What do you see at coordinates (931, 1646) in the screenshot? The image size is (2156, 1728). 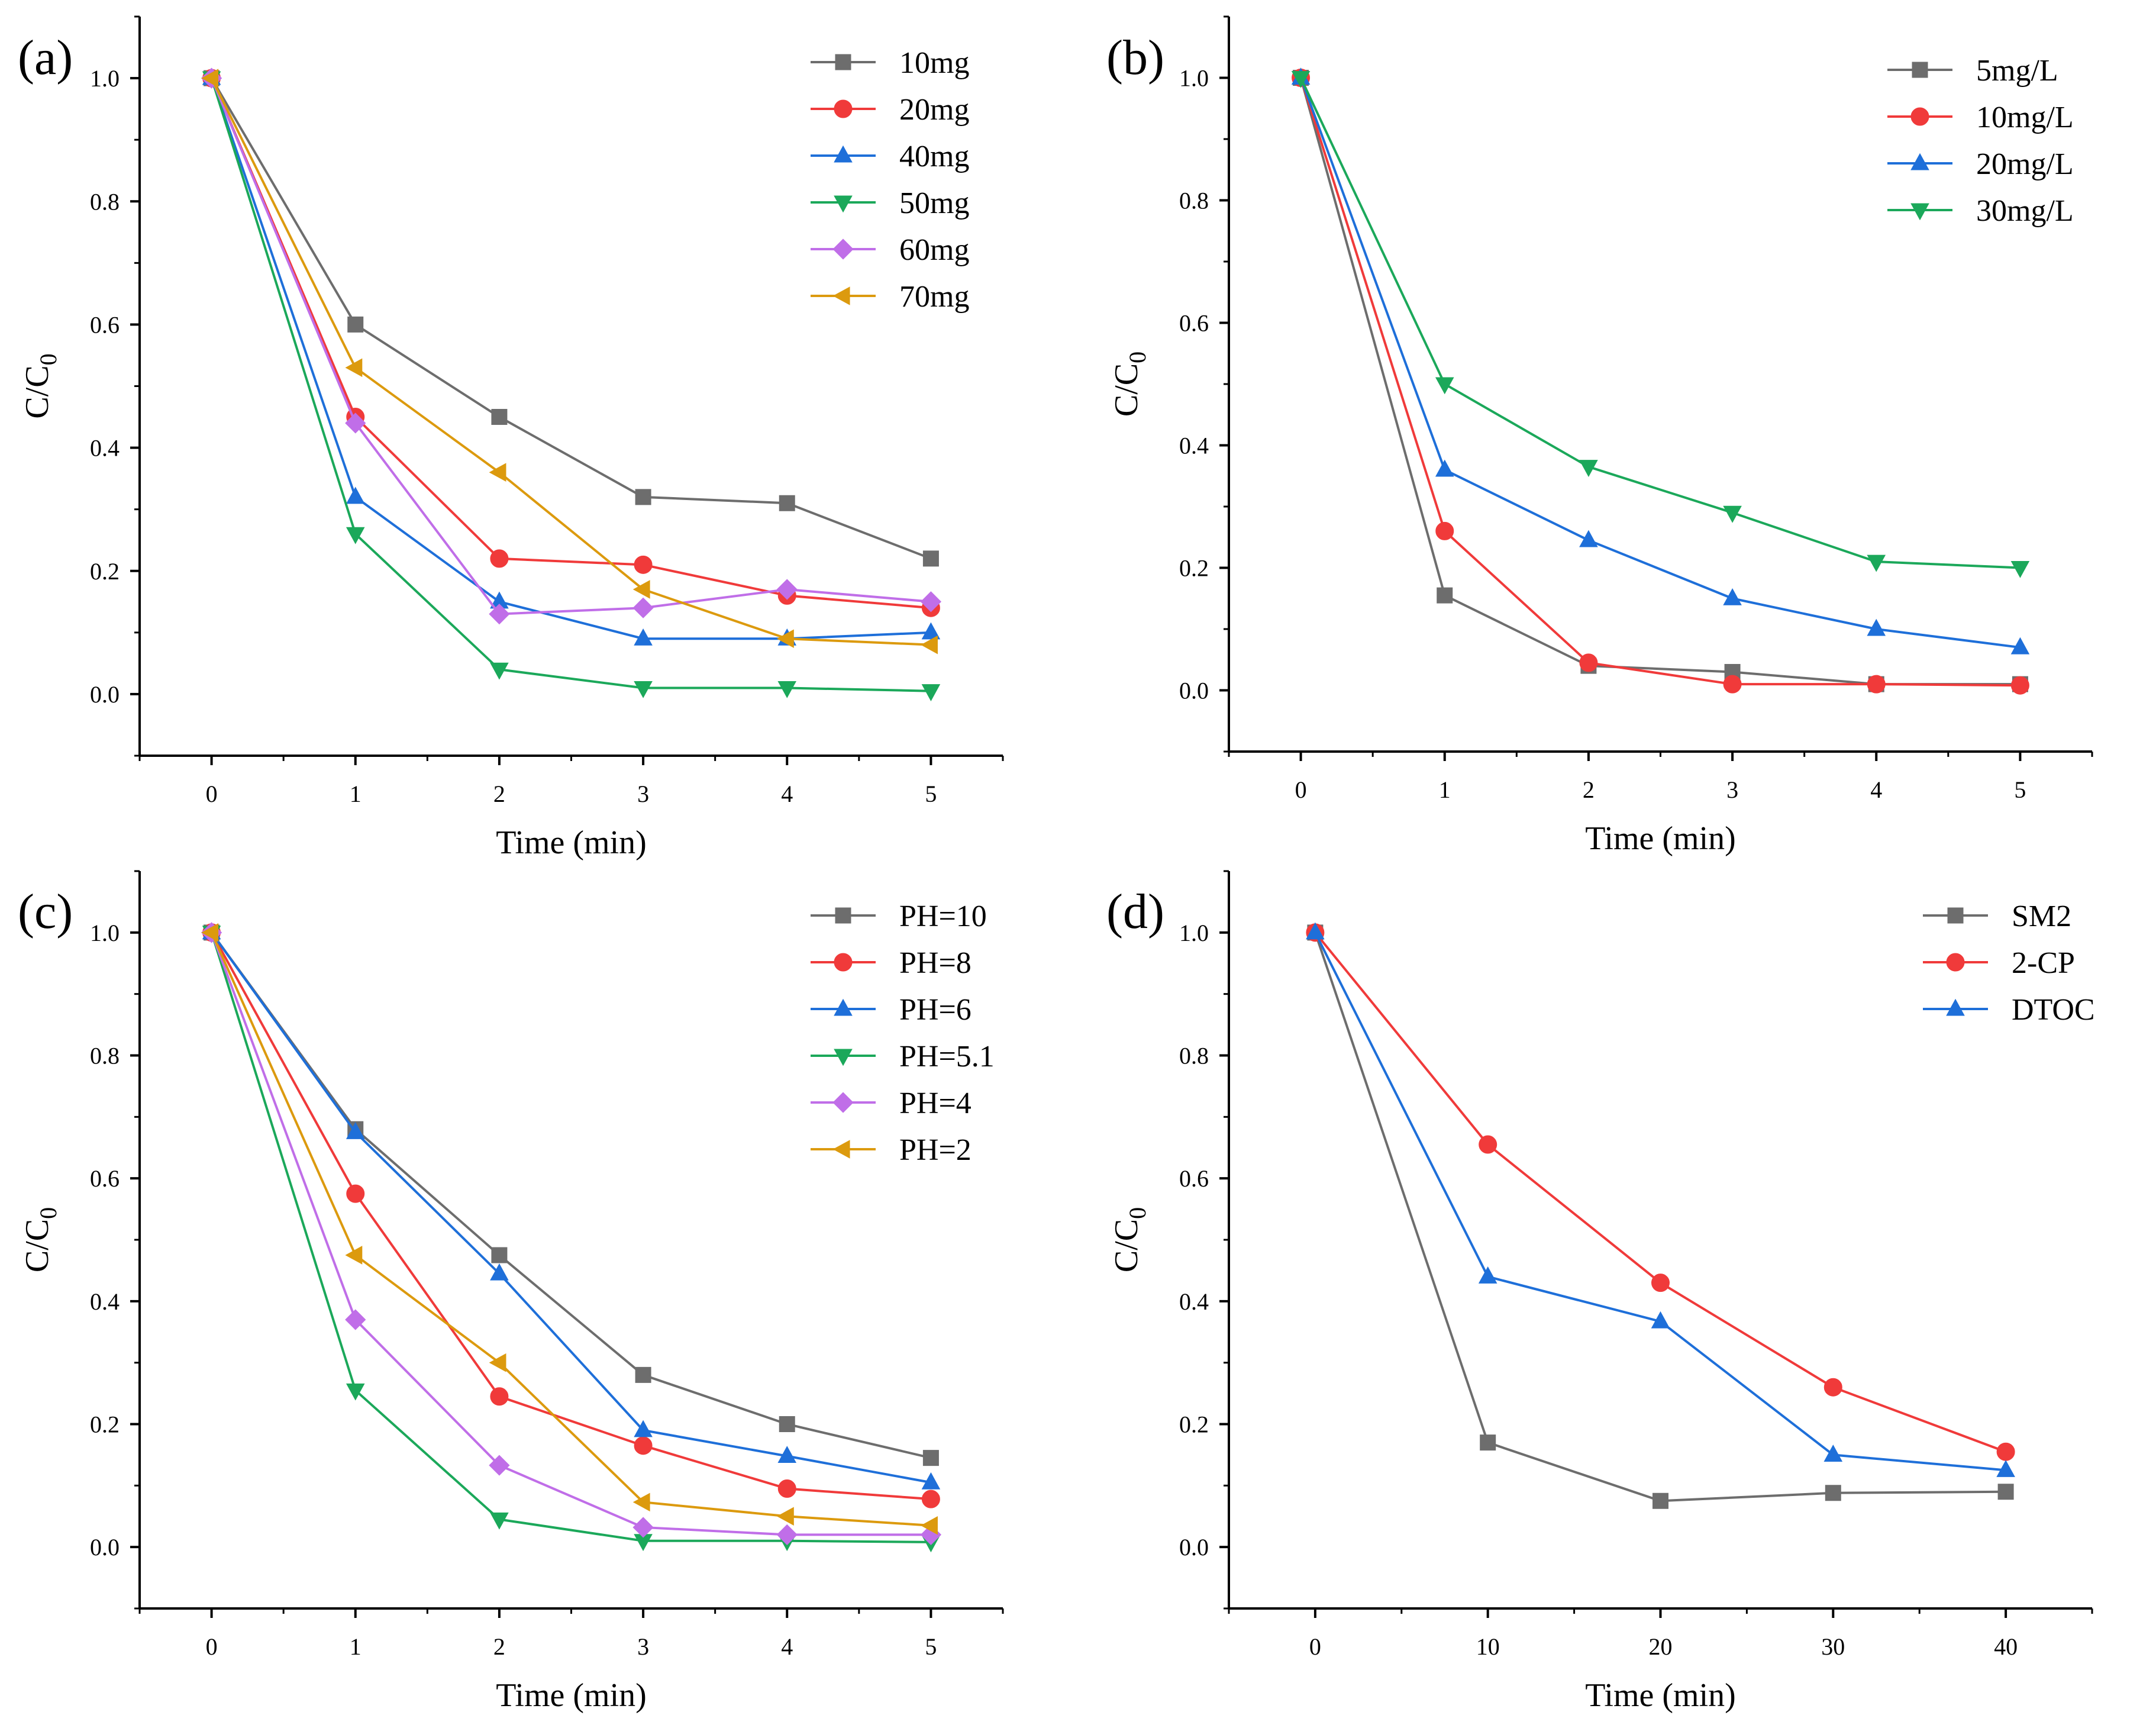 I see `x-tick-label: 5` at bounding box center [931, 1646].